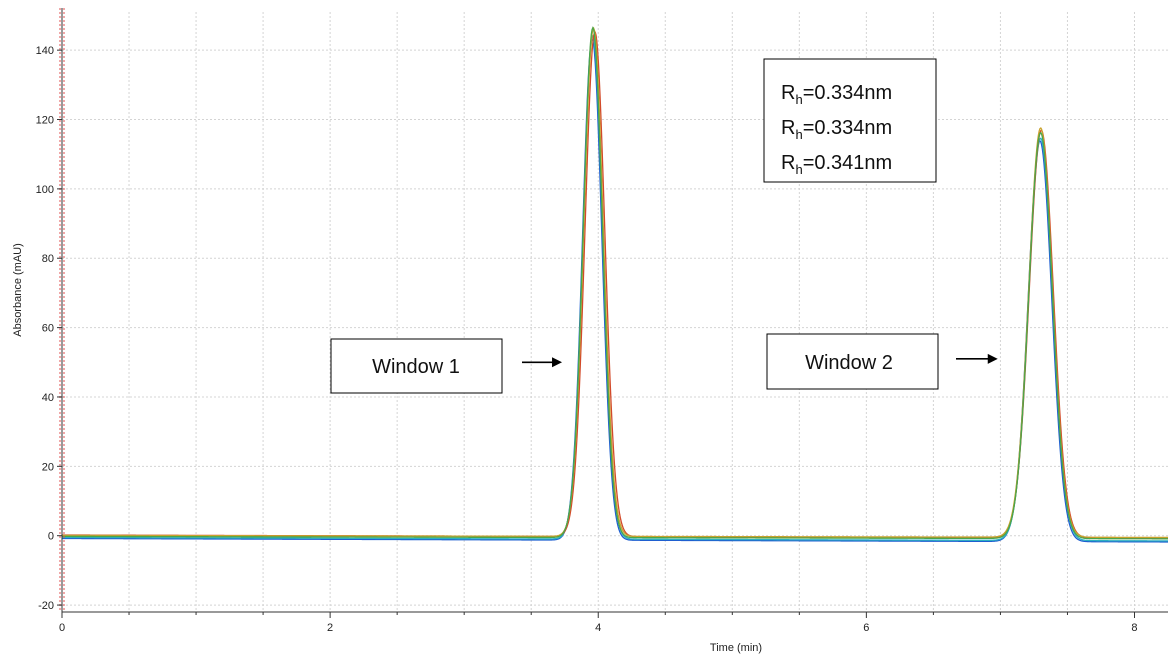 The image size is (1168, 654). I want to click on rh-line-1-value: =0.334nm, so click(848, 93).